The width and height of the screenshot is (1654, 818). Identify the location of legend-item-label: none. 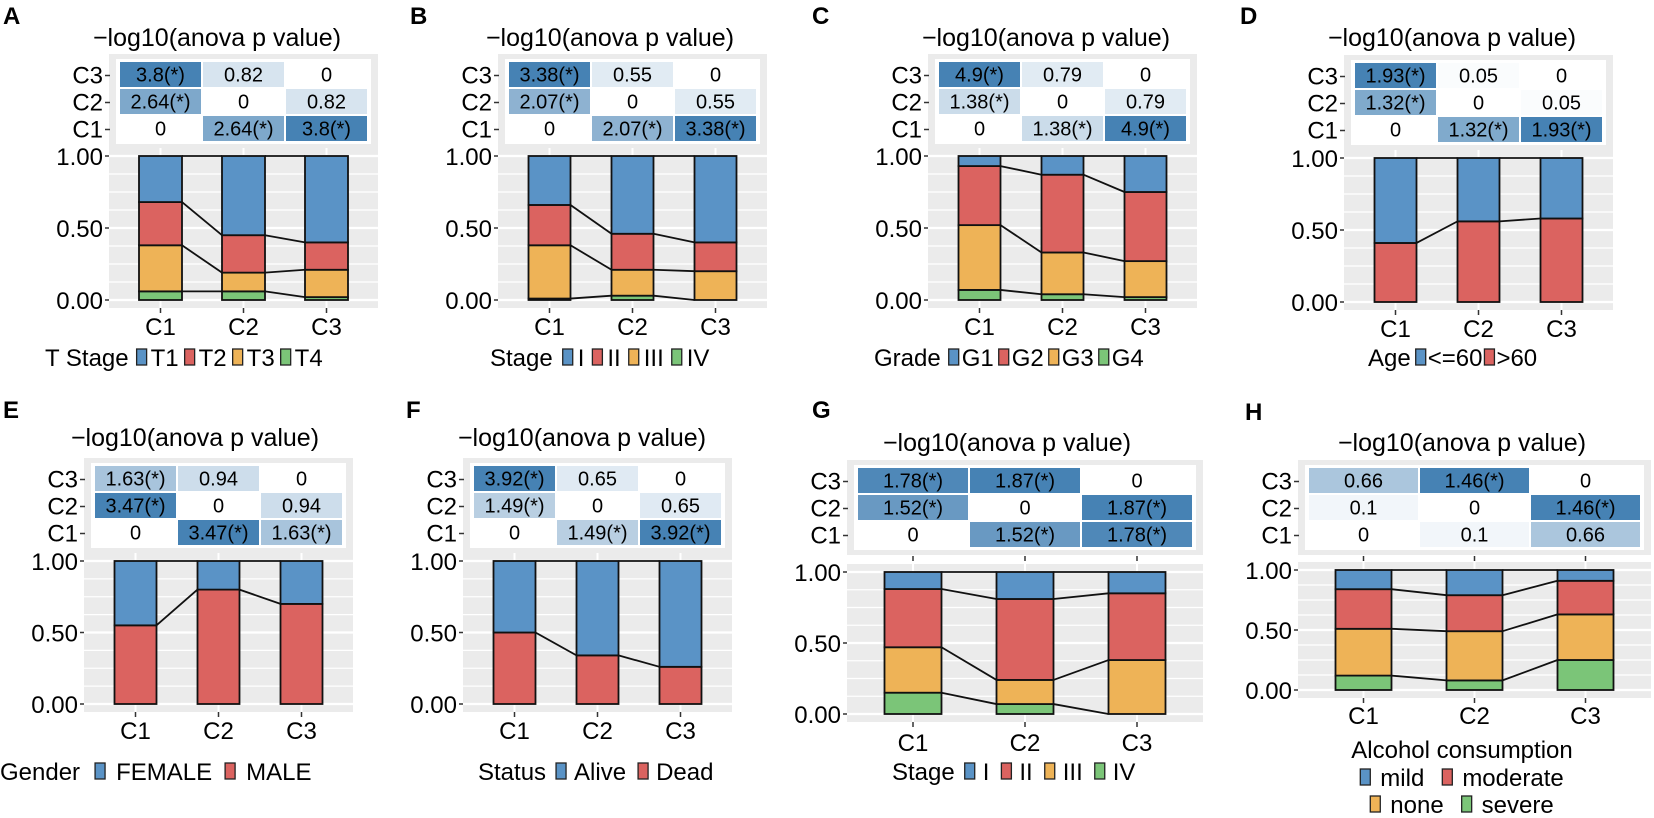
(1416, 805).